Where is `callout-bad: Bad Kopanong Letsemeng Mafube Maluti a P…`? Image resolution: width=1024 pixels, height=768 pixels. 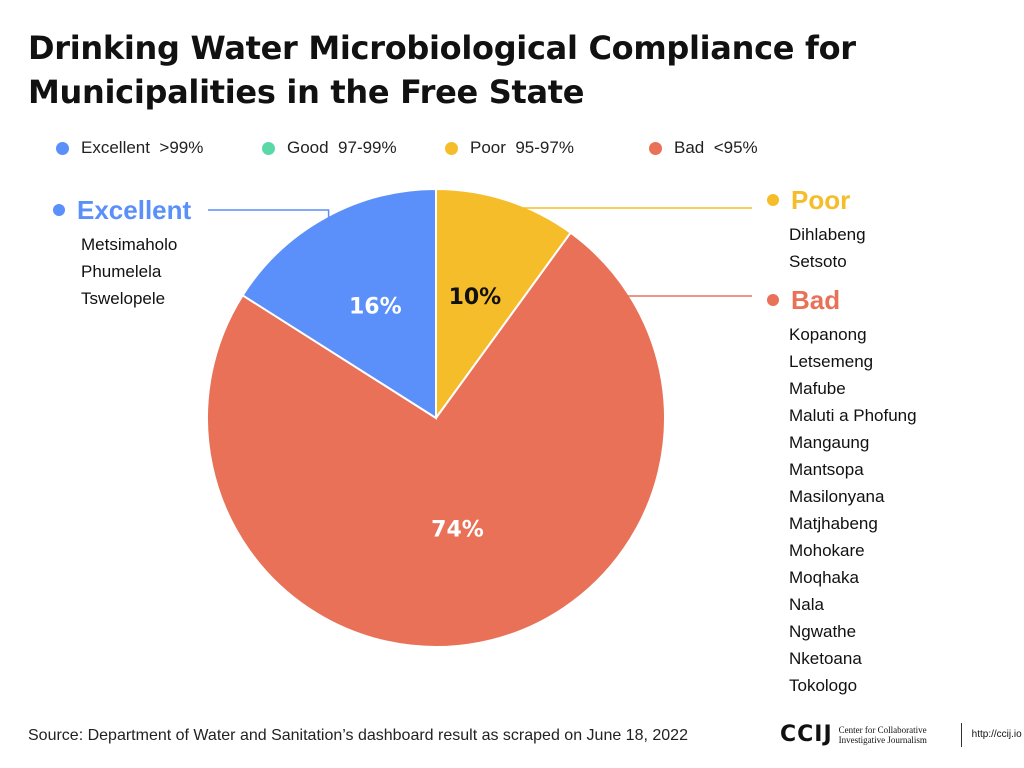 callout-bad: Bad Kopanong Letsemeng Mafube Maluti a P… is located at coordinates (842, 491).